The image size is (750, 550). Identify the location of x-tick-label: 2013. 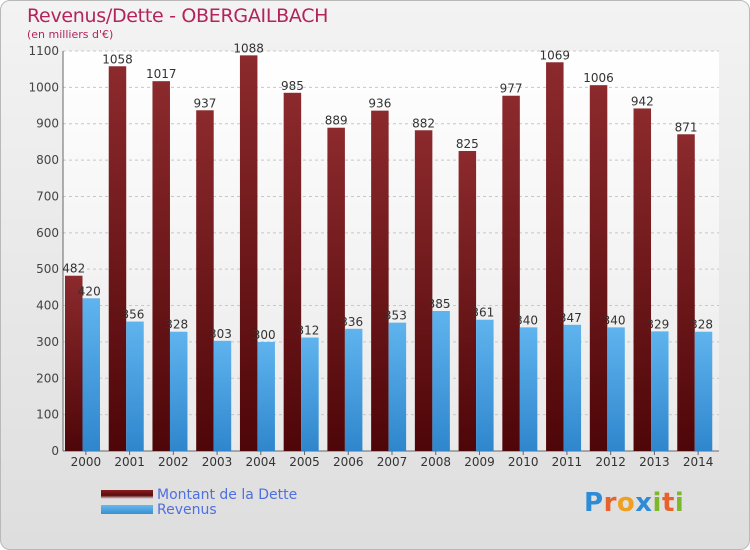
(654, 462).